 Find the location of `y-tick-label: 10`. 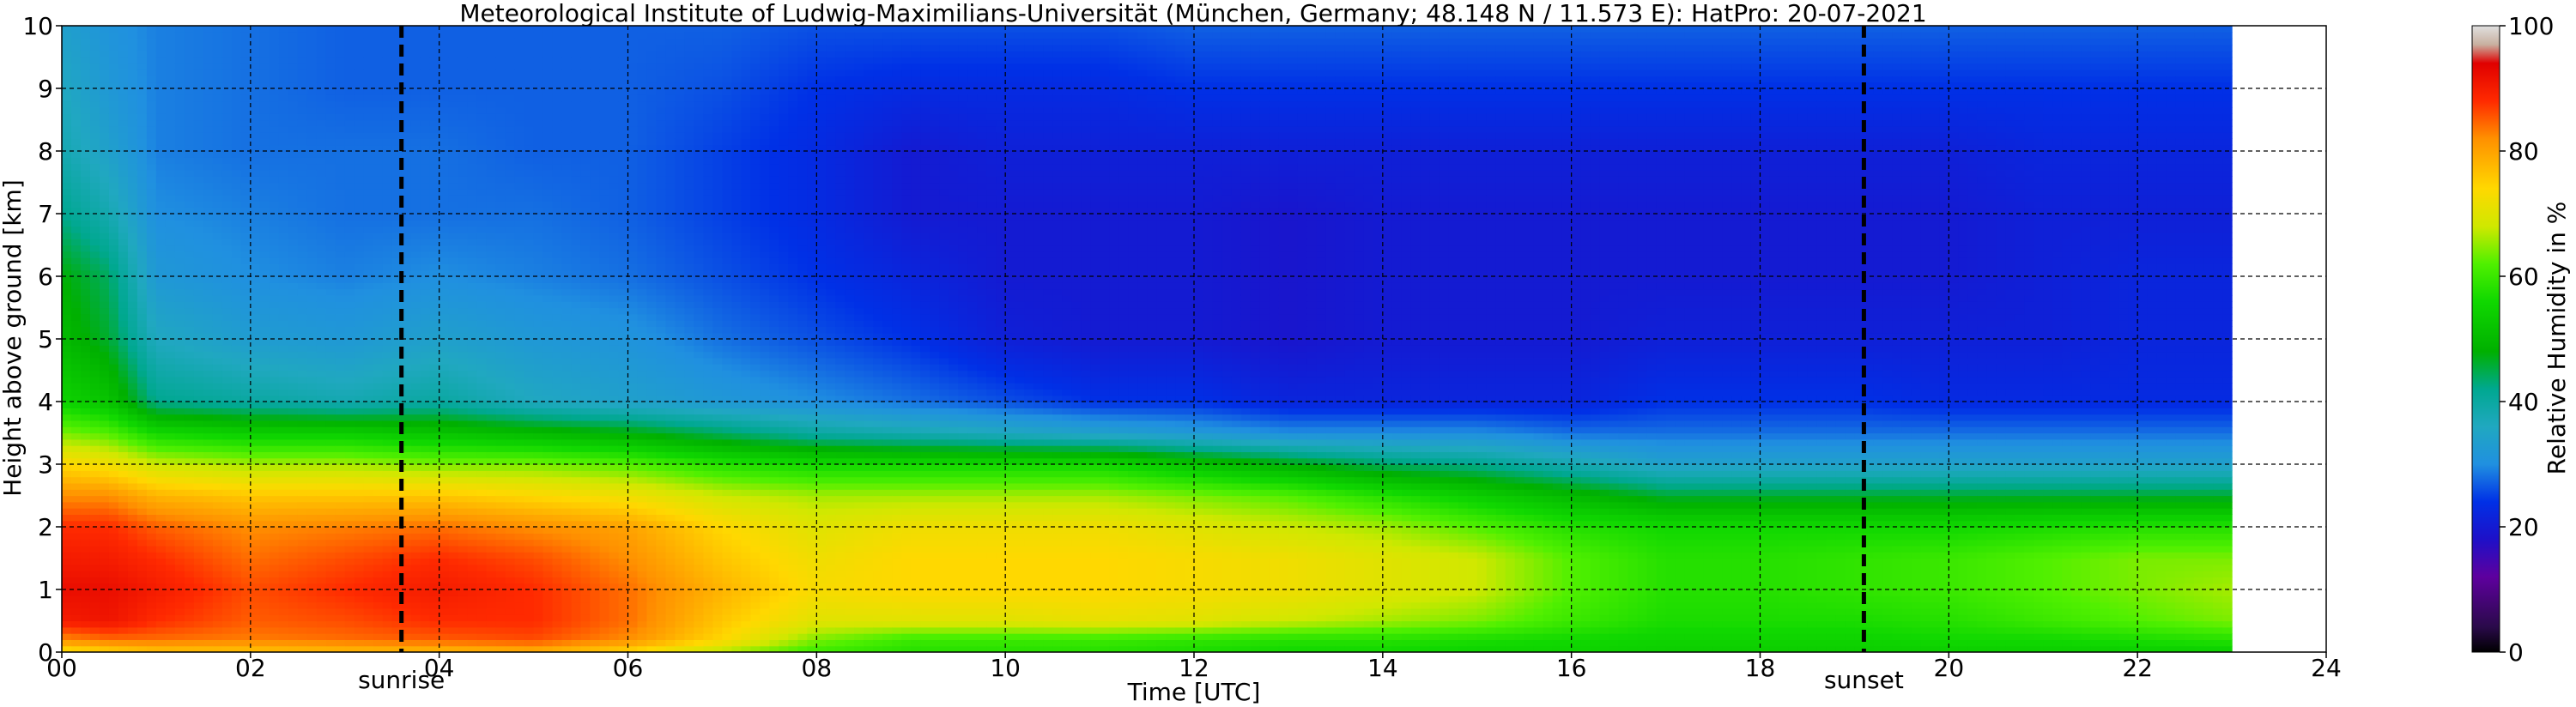

y-tick-label: 10 is located at coordinates (37, 26).